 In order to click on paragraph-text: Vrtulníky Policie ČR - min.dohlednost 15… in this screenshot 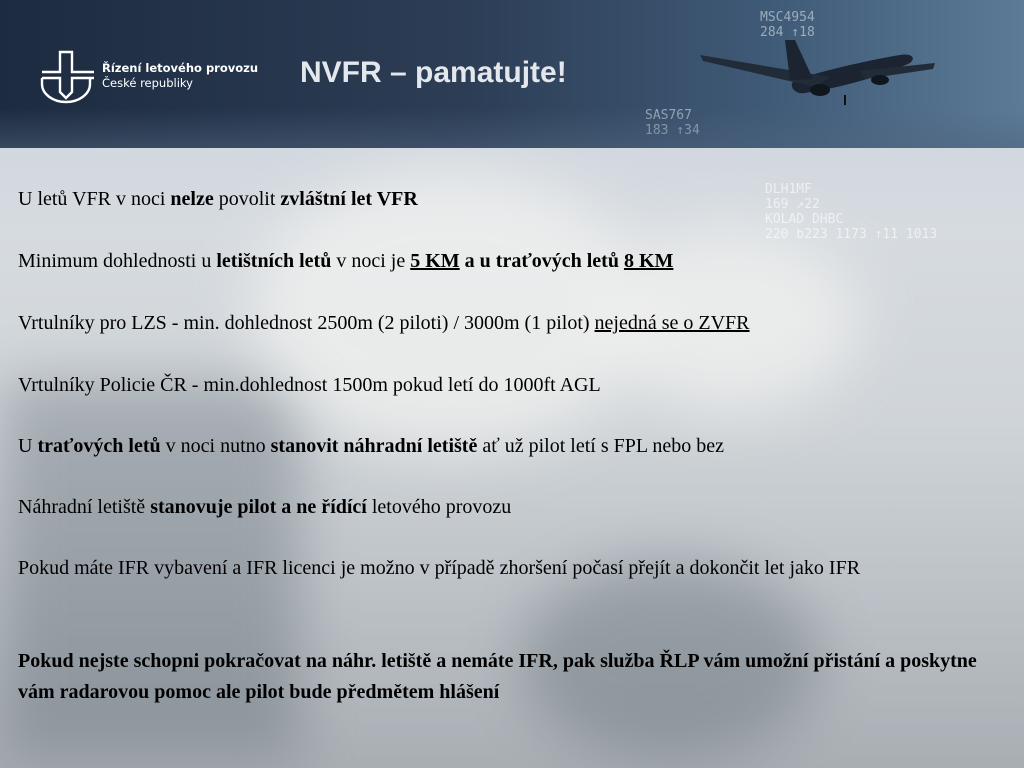, I will do `click(309, 385)`.